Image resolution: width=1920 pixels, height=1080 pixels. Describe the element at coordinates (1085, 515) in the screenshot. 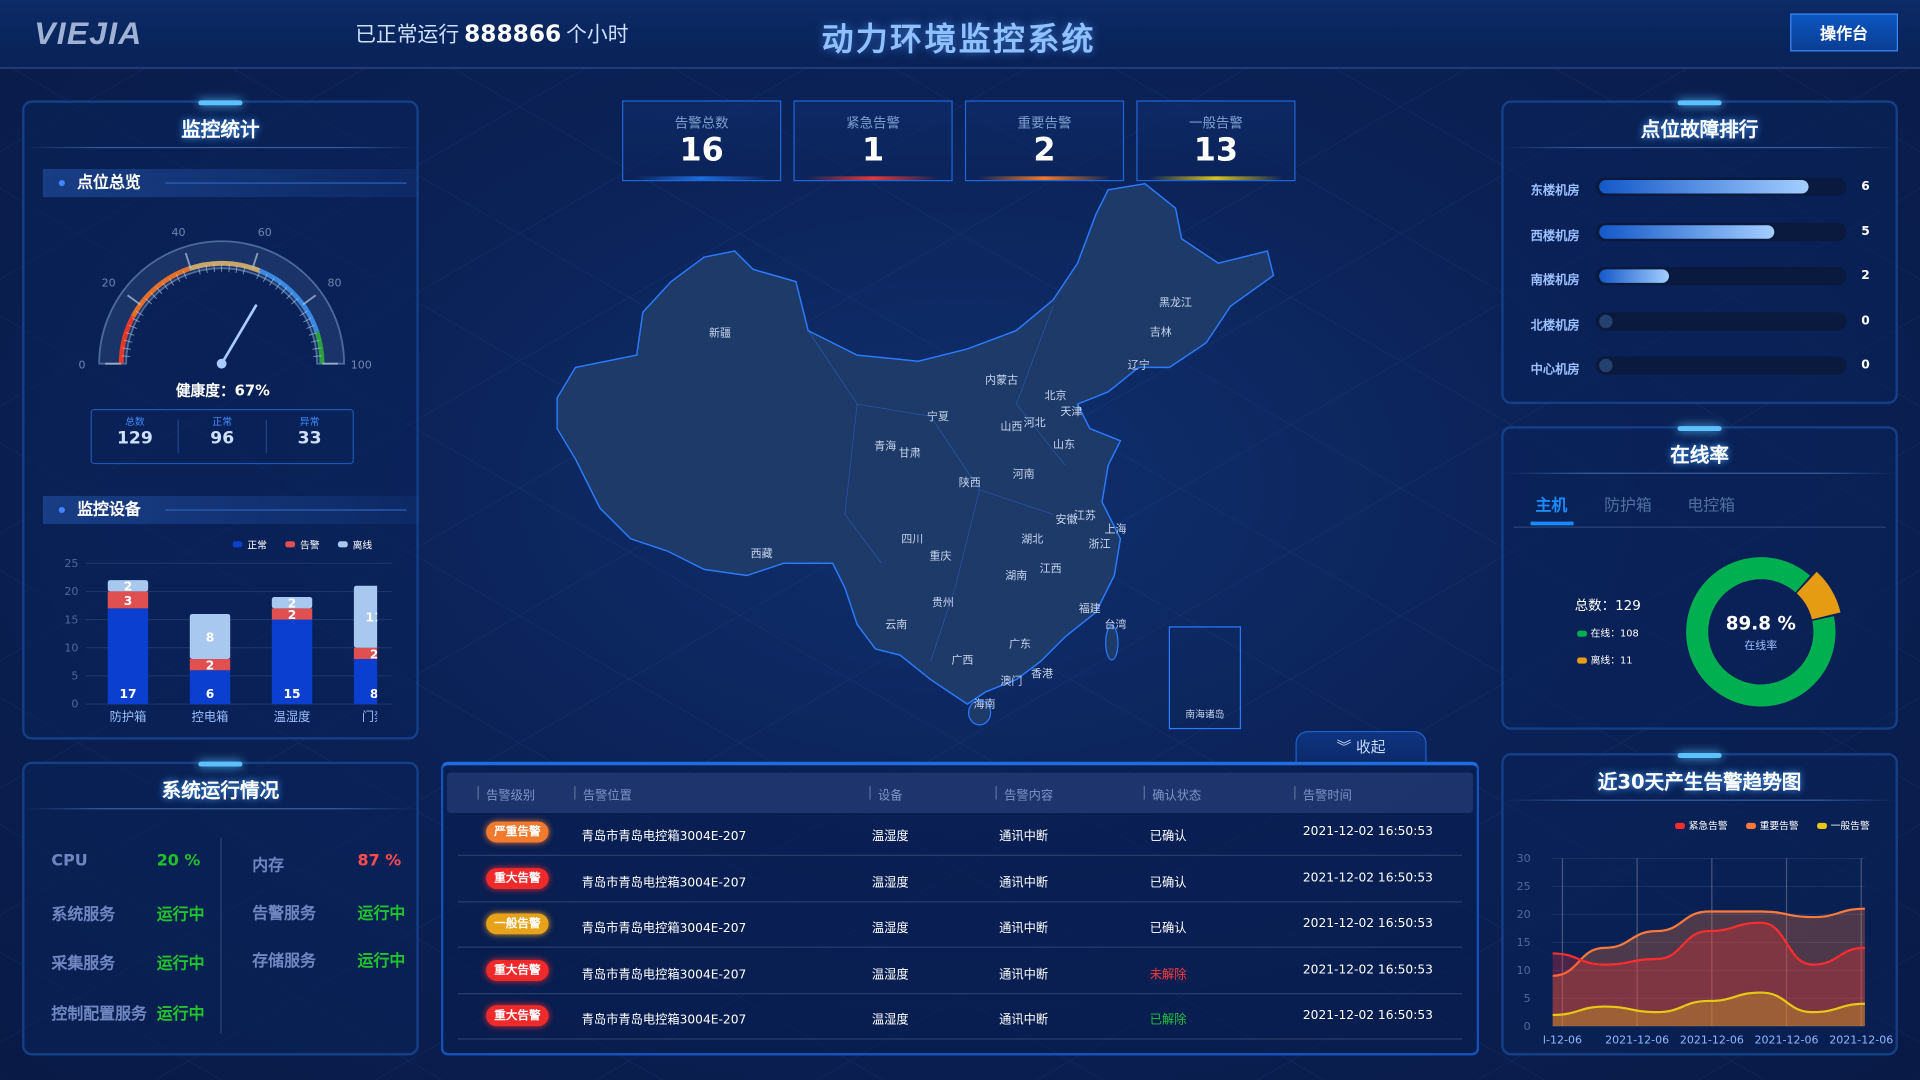

I see `province-label: 江苏` at that location.